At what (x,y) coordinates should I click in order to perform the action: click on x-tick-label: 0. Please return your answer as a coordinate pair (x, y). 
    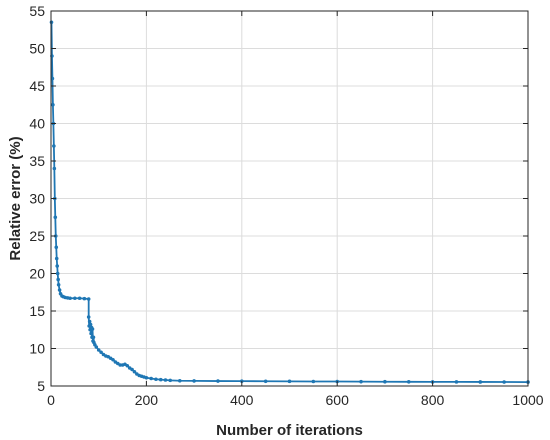
    Looking at the image, I should click on (51, 400).